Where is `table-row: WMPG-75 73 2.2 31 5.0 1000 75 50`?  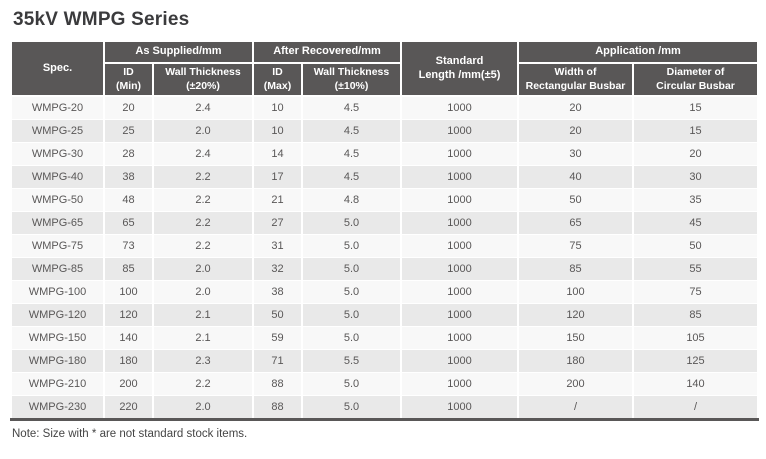
table-row: WMPG-75 73 2.2 31 5.0 1000 75 50 is located at coordinates (384, 246).